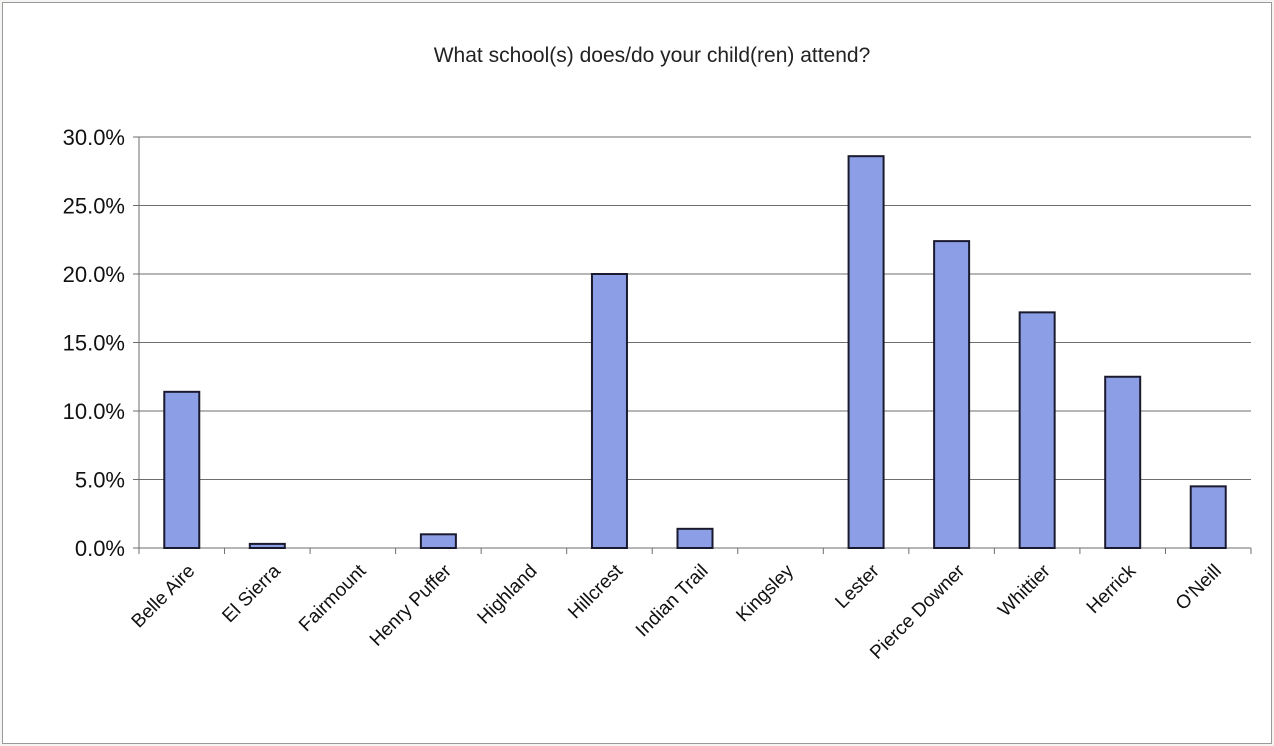  I want to click on x-tick-label: O'Neill, so click(1199, 588).